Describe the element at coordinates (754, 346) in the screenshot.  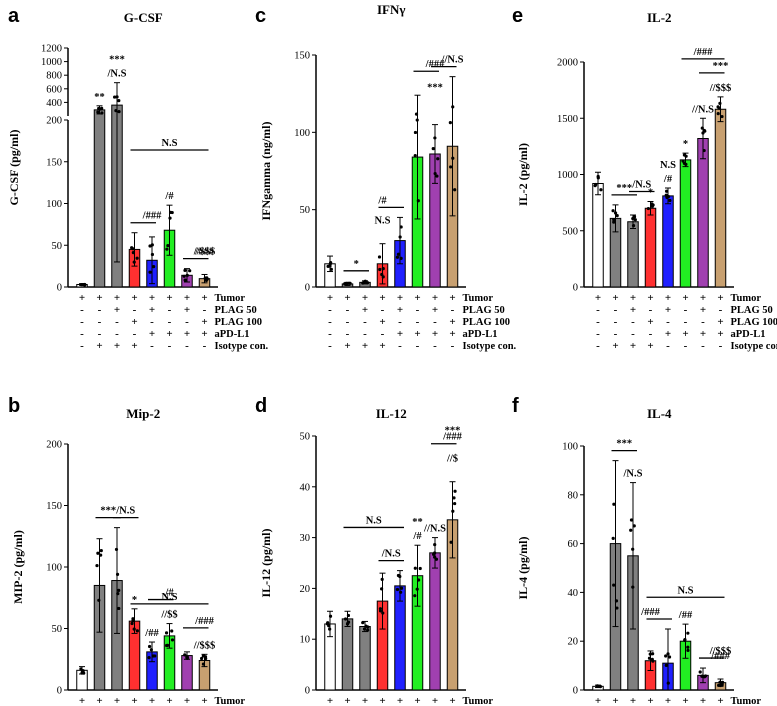
I see `treatment-label: Isotype con.` at that location.